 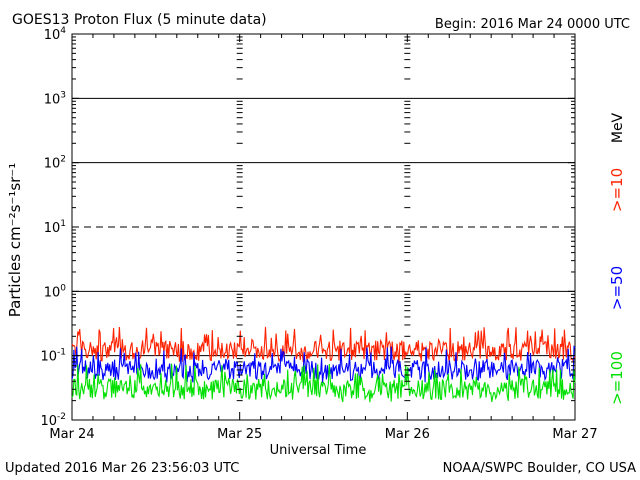 What do you see at coordinates (55, 163) in the screenshot?
I see `y-tick-label: 10²` at bounding box center [55, 163].